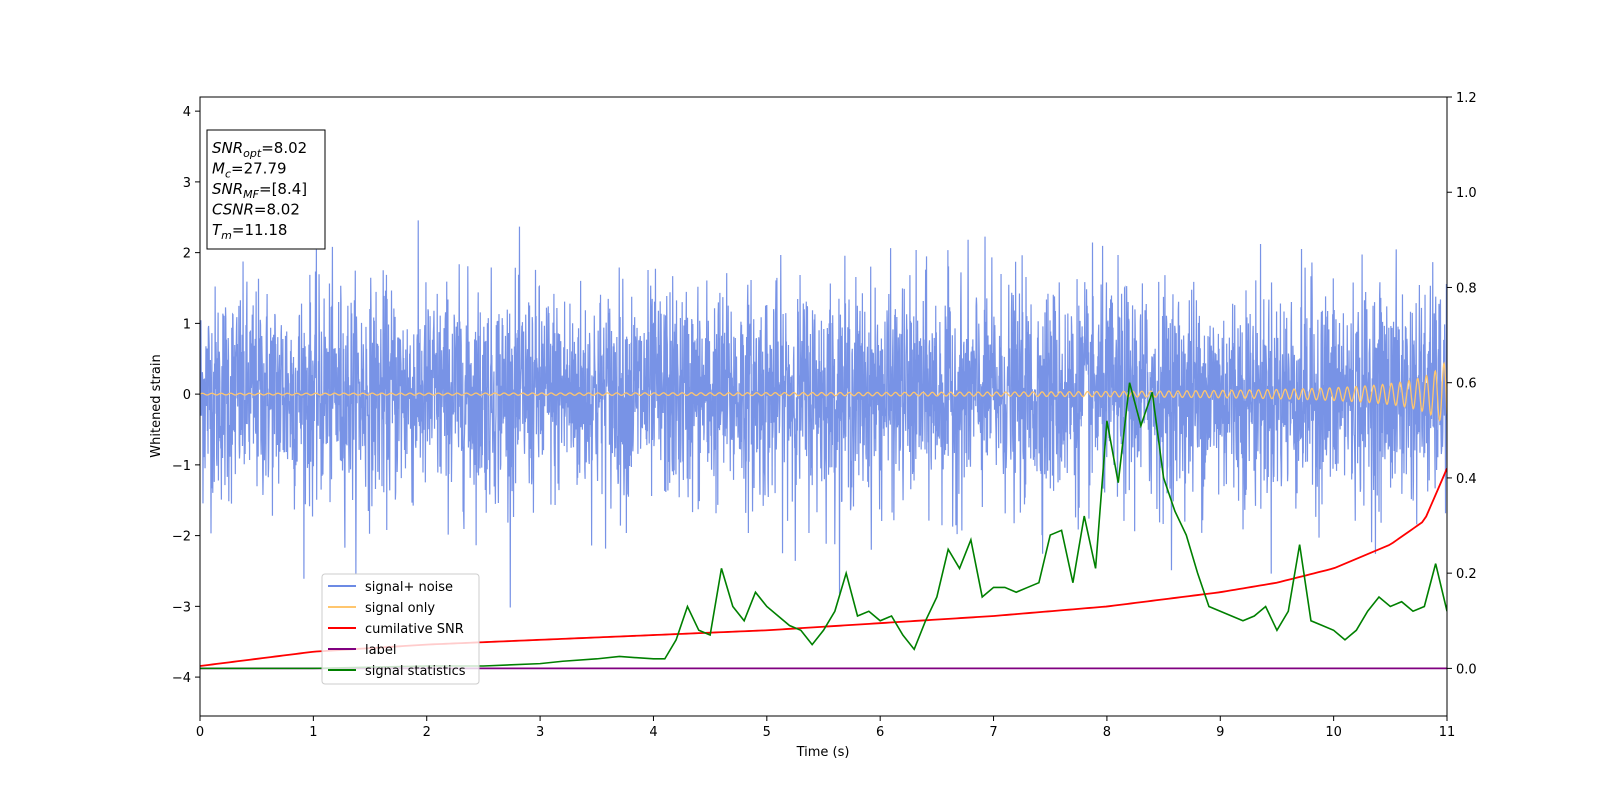 The image size is (1600, 800). I want to click on legend-label: label, so click(380, 650).